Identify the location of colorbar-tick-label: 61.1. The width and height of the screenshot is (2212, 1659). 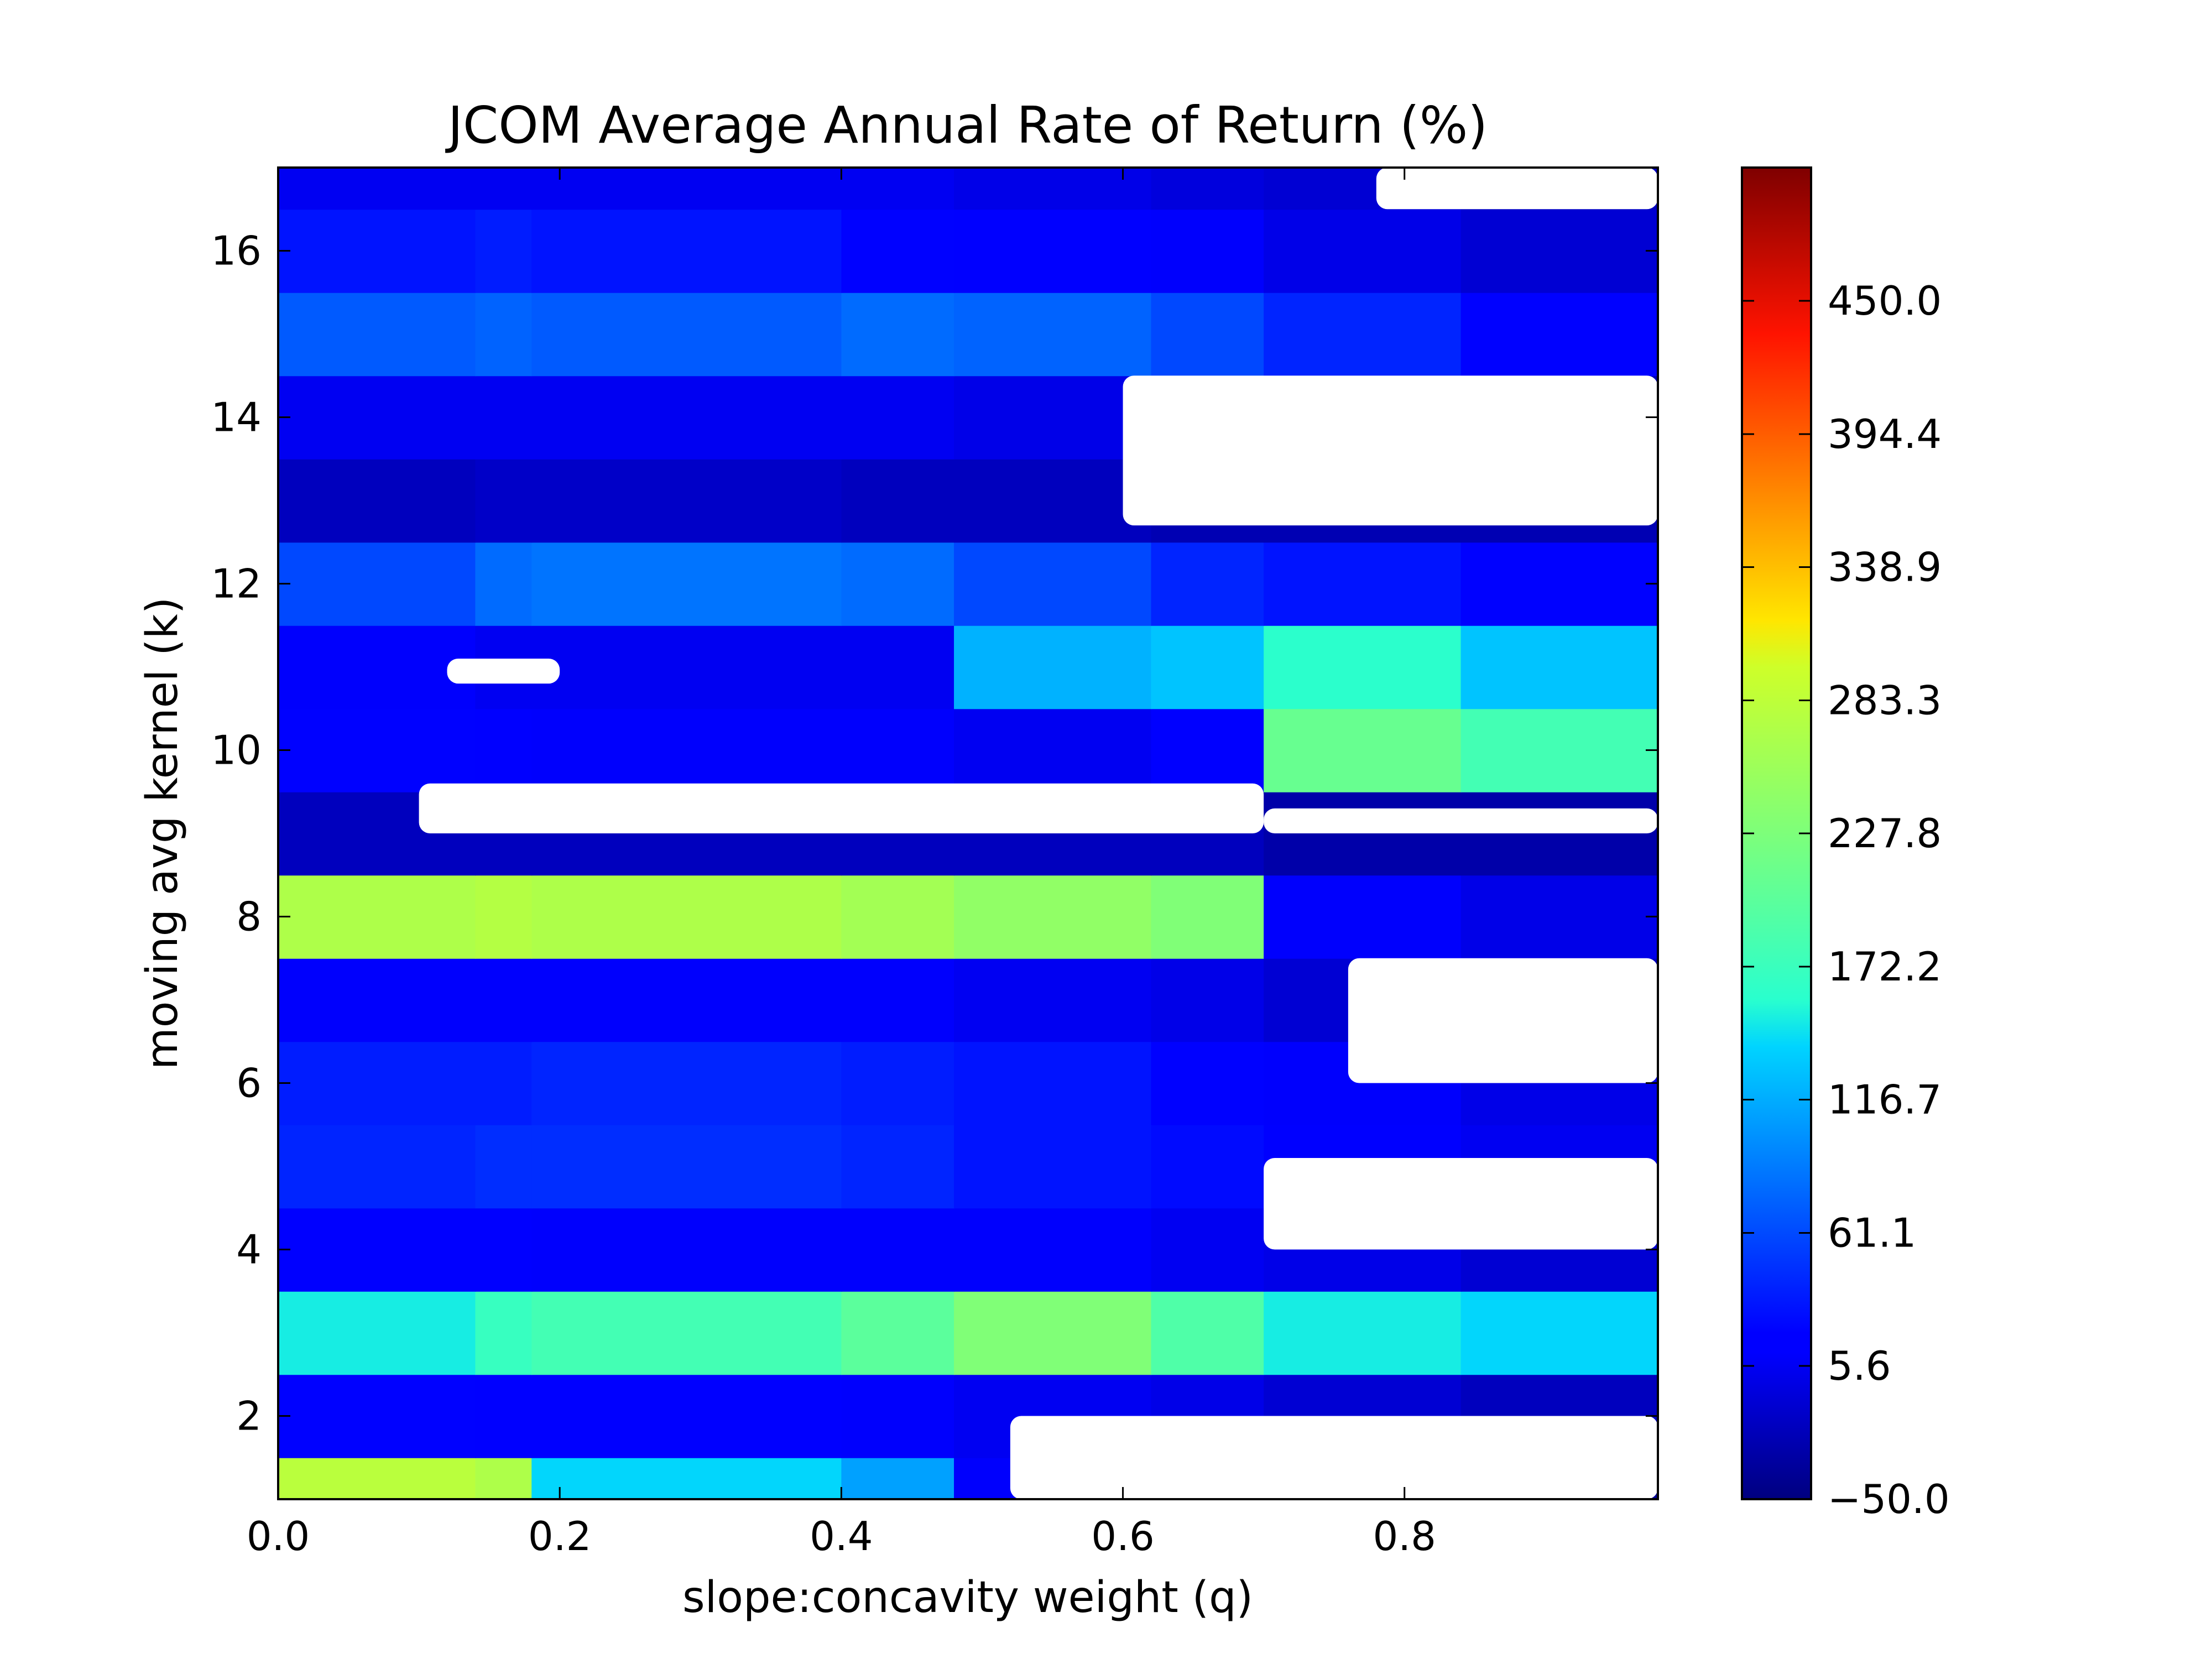
(1872, 1232).